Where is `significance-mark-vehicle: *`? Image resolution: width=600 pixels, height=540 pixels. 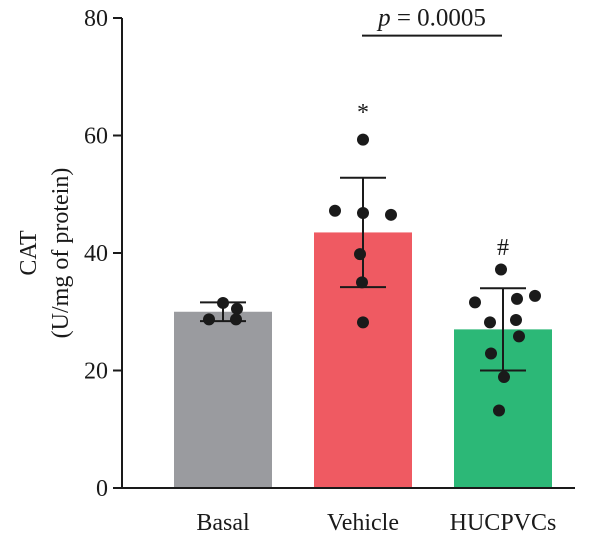 significance-mark-vehicle: * is located at coordinates (363, 113).